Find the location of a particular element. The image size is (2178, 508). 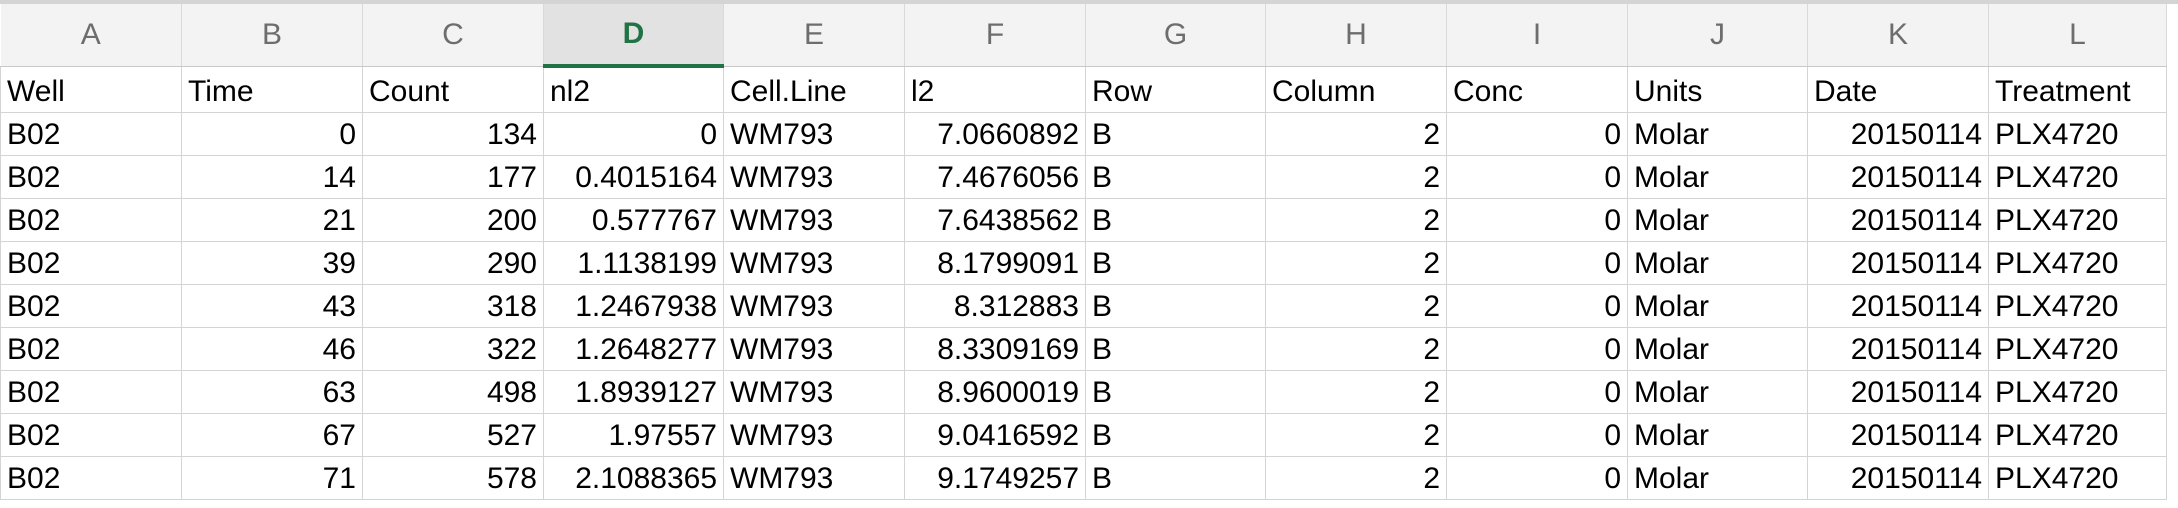

cell-header: Treatment is located at coordinates (2077, 89).